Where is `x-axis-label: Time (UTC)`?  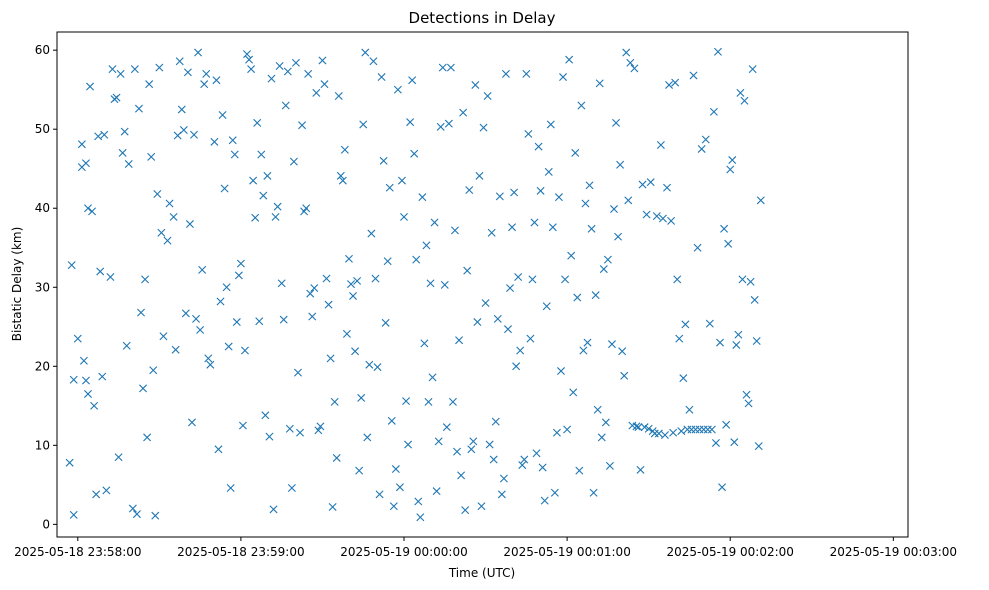 x-axis-label: Time (UTC) is located at coordinates (481, 573).